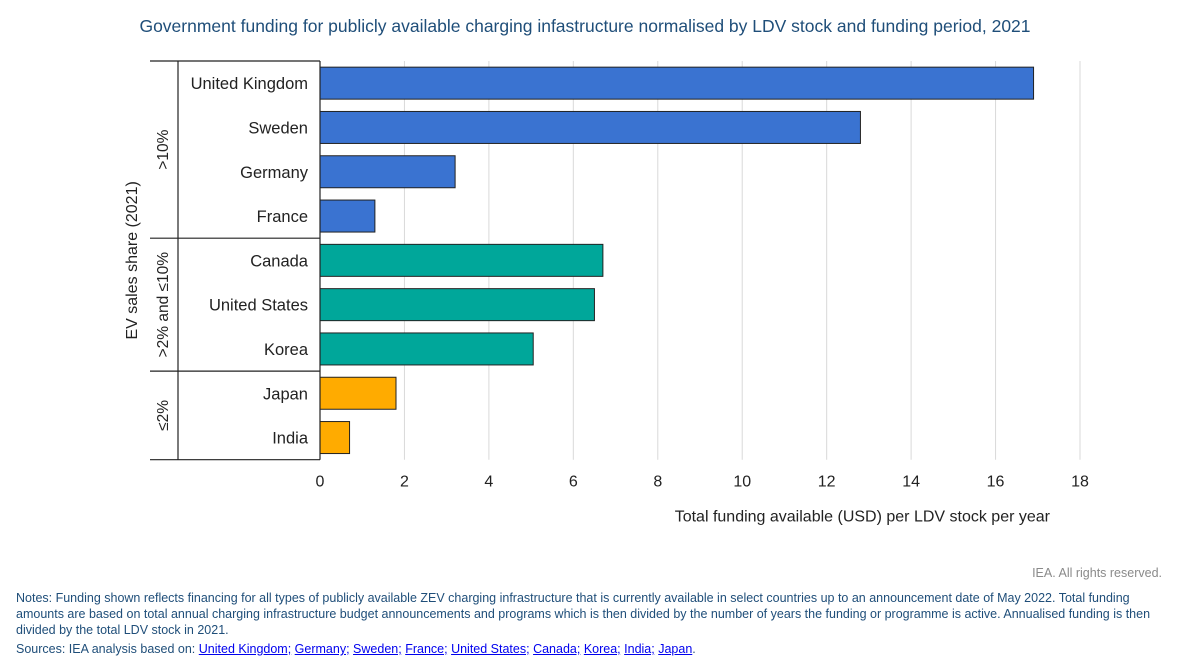  What do you see at coordinates (320, 482) in the screenshot?
I see `x-tick-label: 0` at bounding box center [320, 482].